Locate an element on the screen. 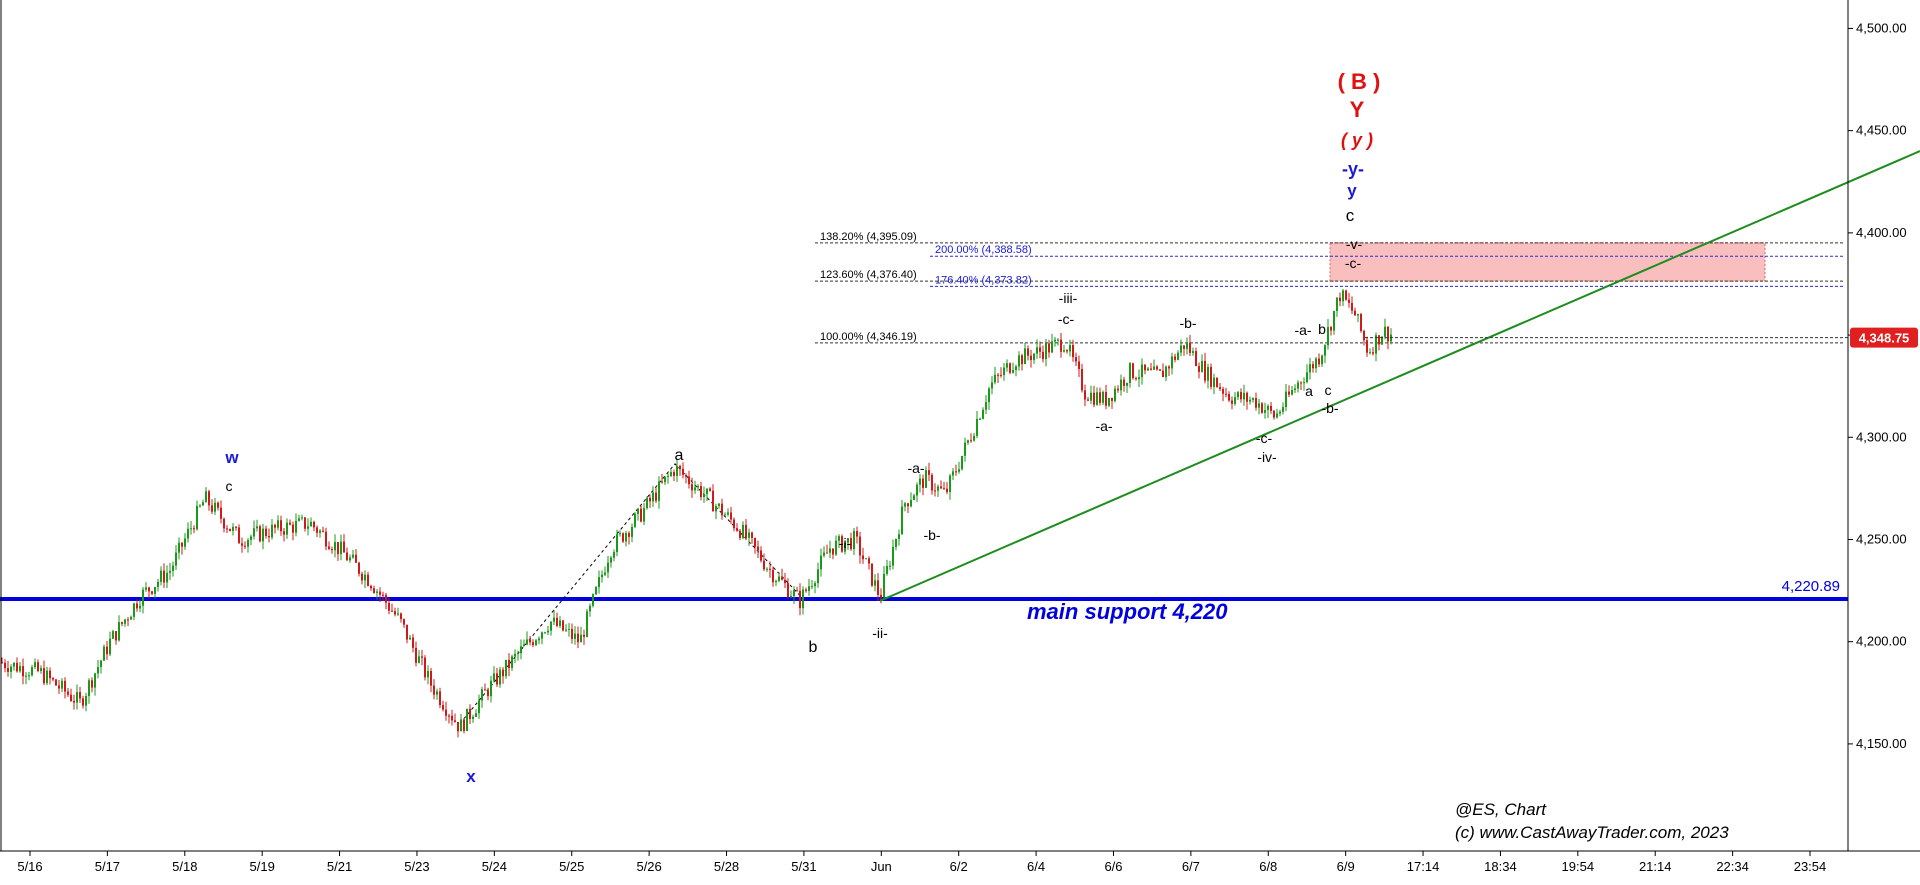 This screenshot has width=1920, height=885. wave-label: c is located at coordinates (229, 486).